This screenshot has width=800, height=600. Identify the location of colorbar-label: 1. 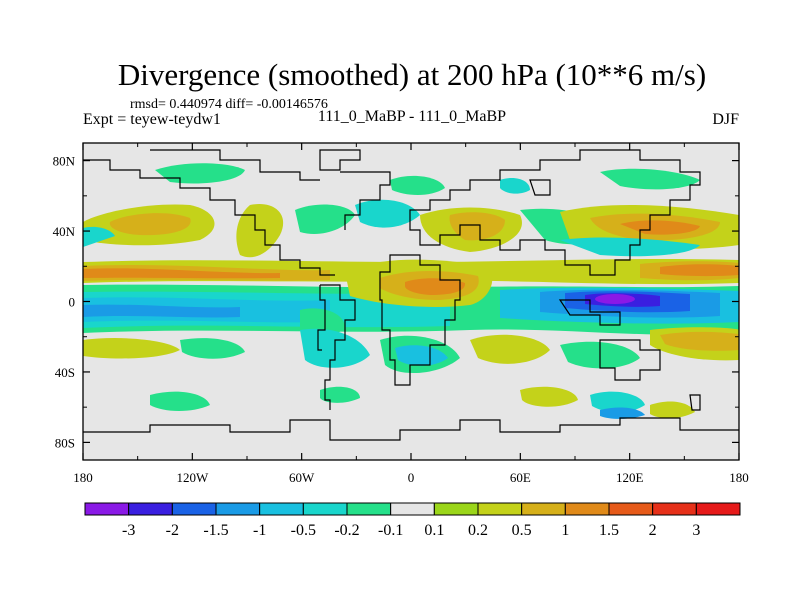
(565, 530).